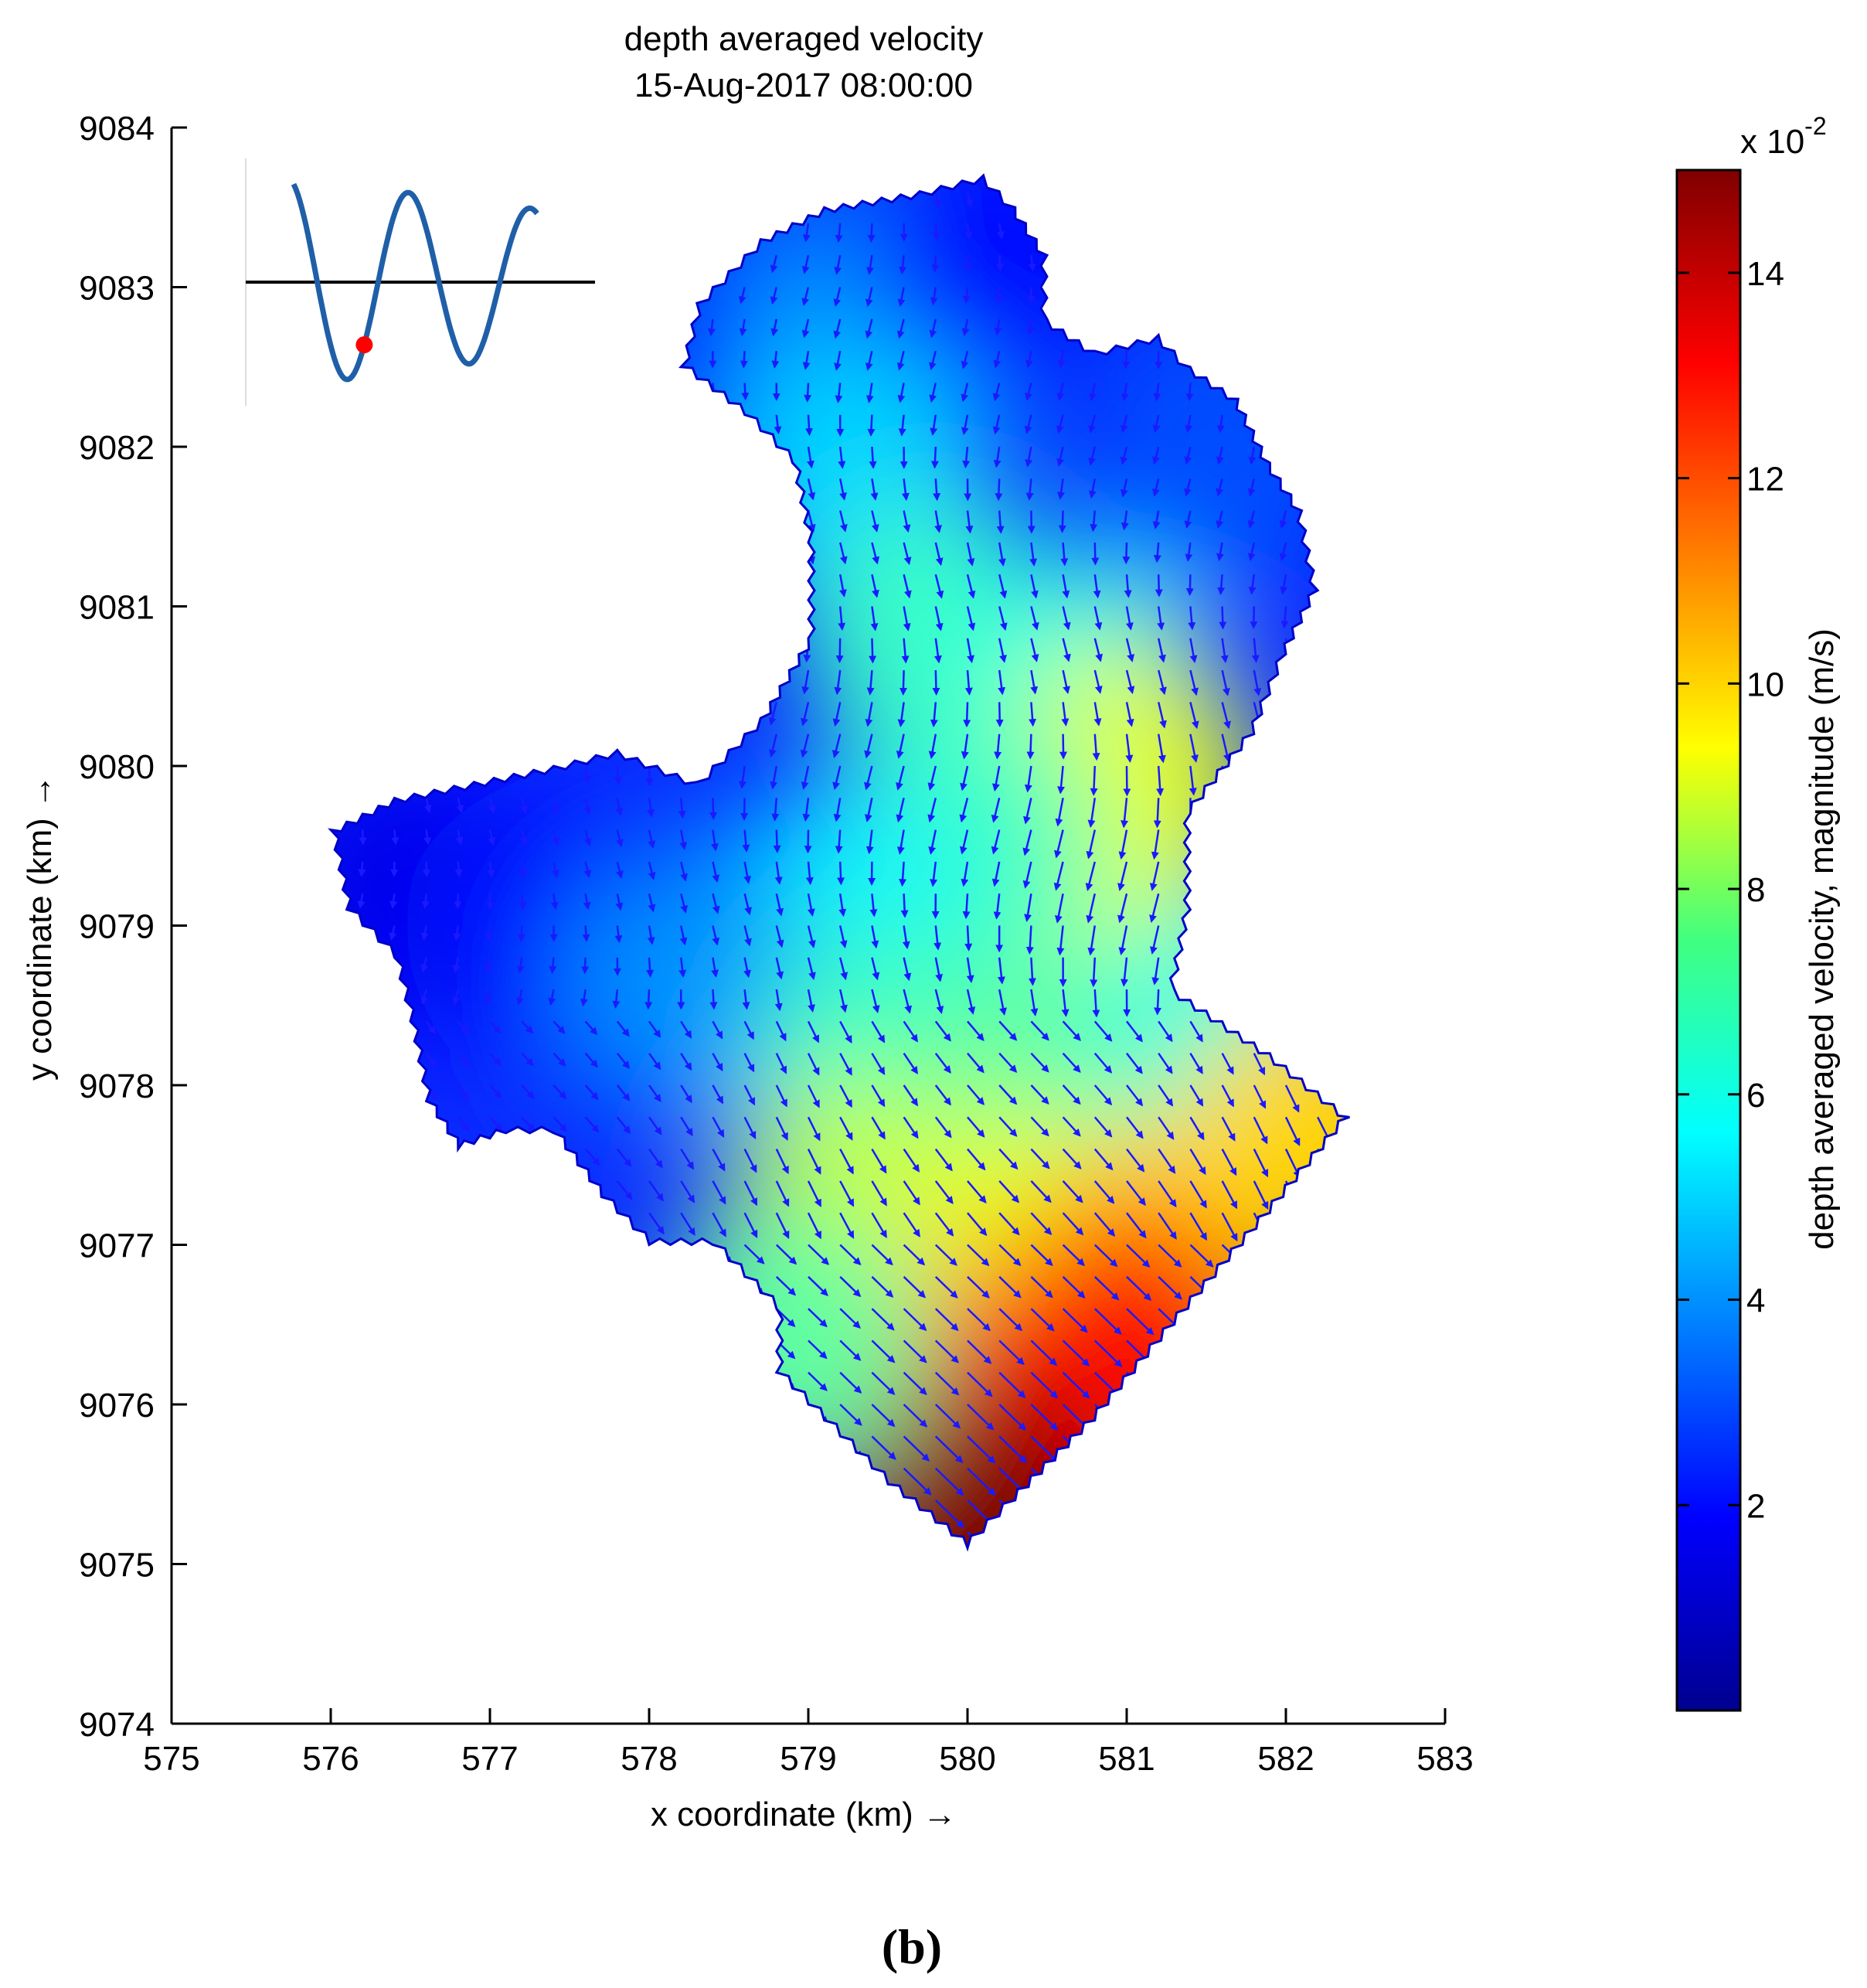 The width and height of the screenshot is (1867, 1988). What do you see at coordinates (804, 39) in the screenshot?
I see `chart-title: depth averaged velocity` at bounding box center [804, 39].